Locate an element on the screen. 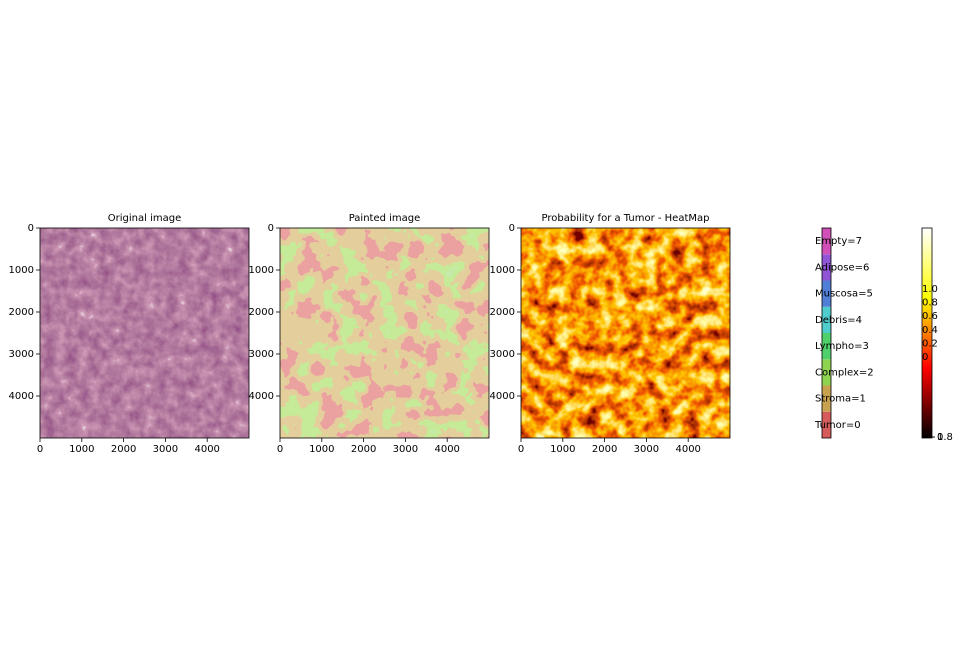  colorbar-label: Empty=7 is located at coordinates (838, 241).